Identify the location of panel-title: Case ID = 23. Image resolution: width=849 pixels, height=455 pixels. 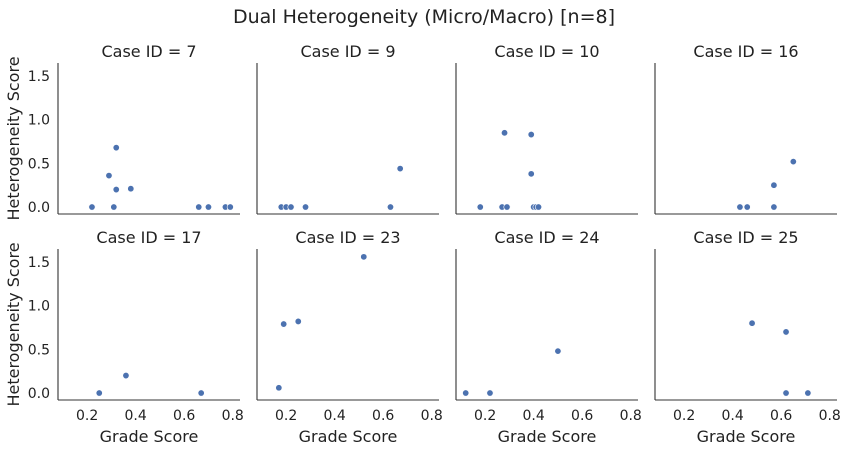
(347, 237).